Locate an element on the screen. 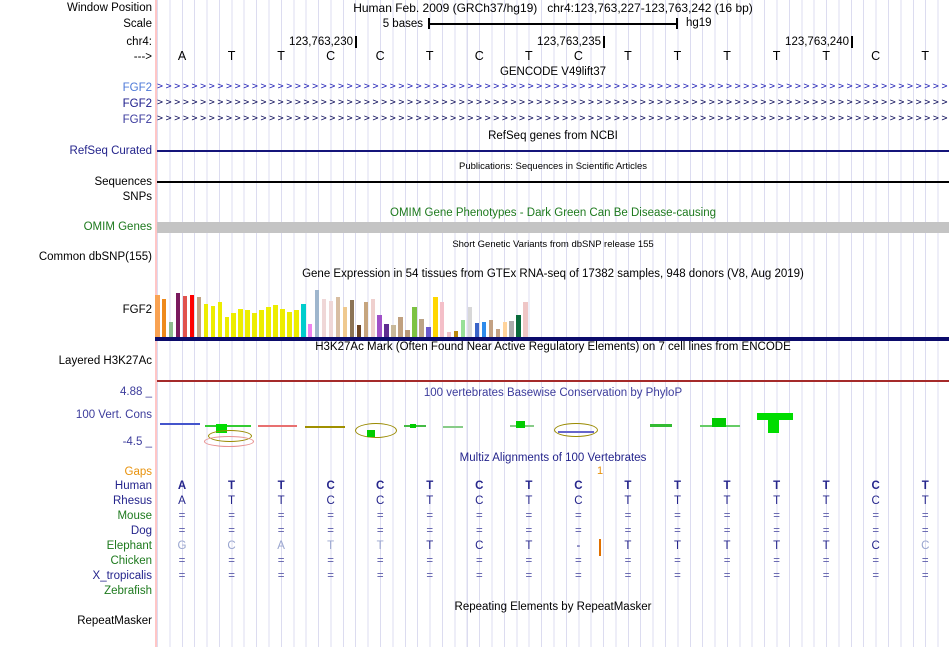 This screenshot has height=647, width=950. refseq-curated-label: RefSeq Curated is located at coordinates (110, 151).